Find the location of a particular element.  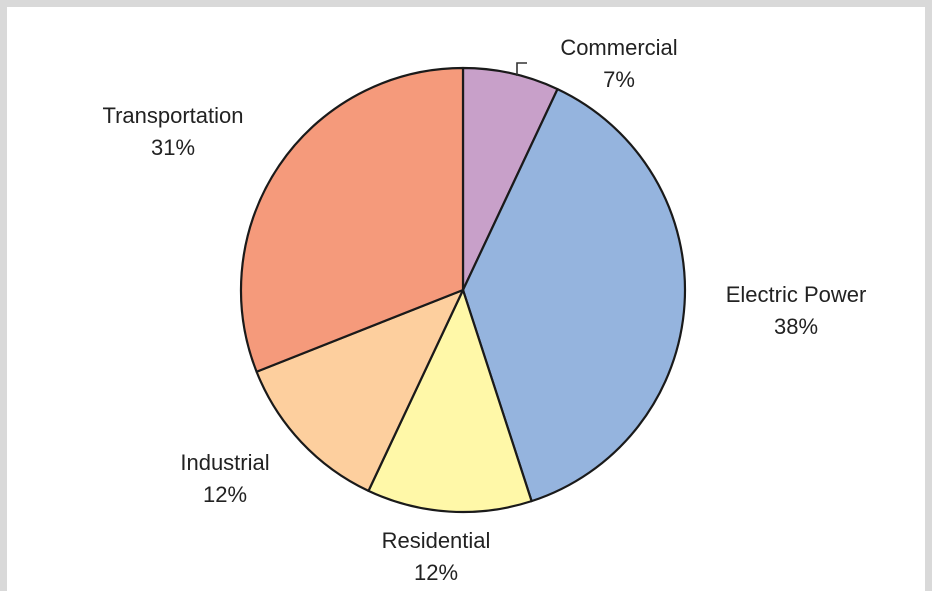

slice-label-transportation: Transportation is located at coordinates (172, 115).